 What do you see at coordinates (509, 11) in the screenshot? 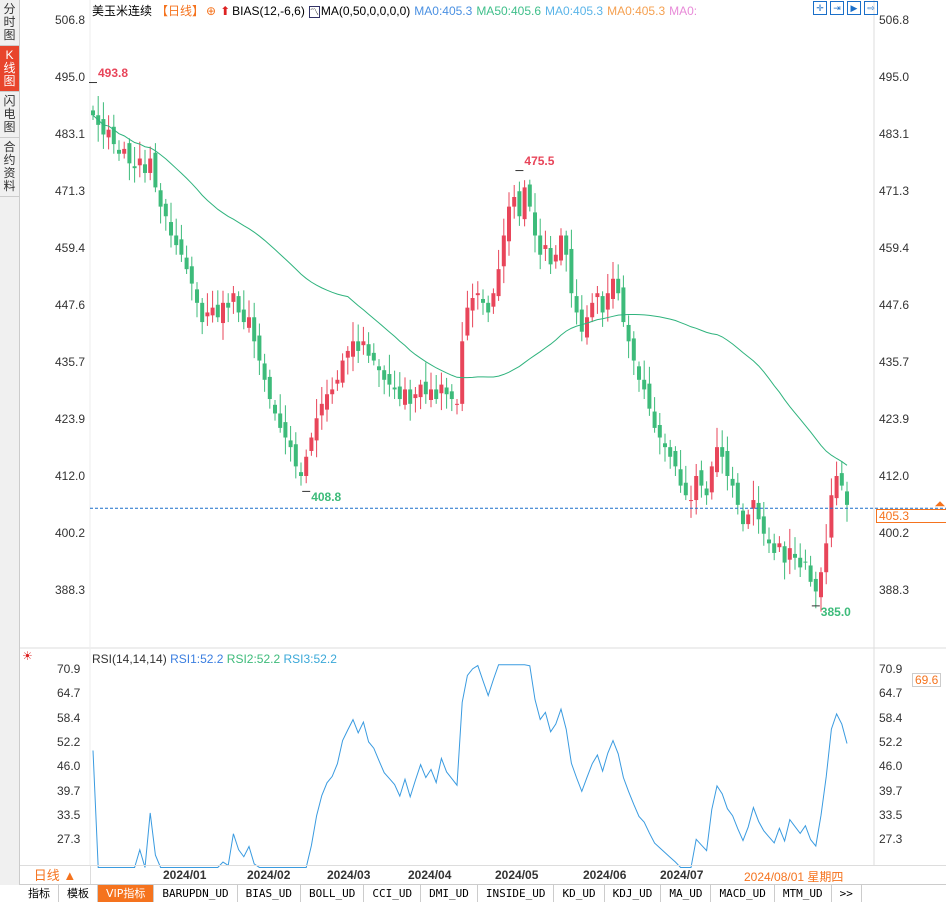
I see `ma-value-2: MA50:405.6` at bounding box center [509, 11].